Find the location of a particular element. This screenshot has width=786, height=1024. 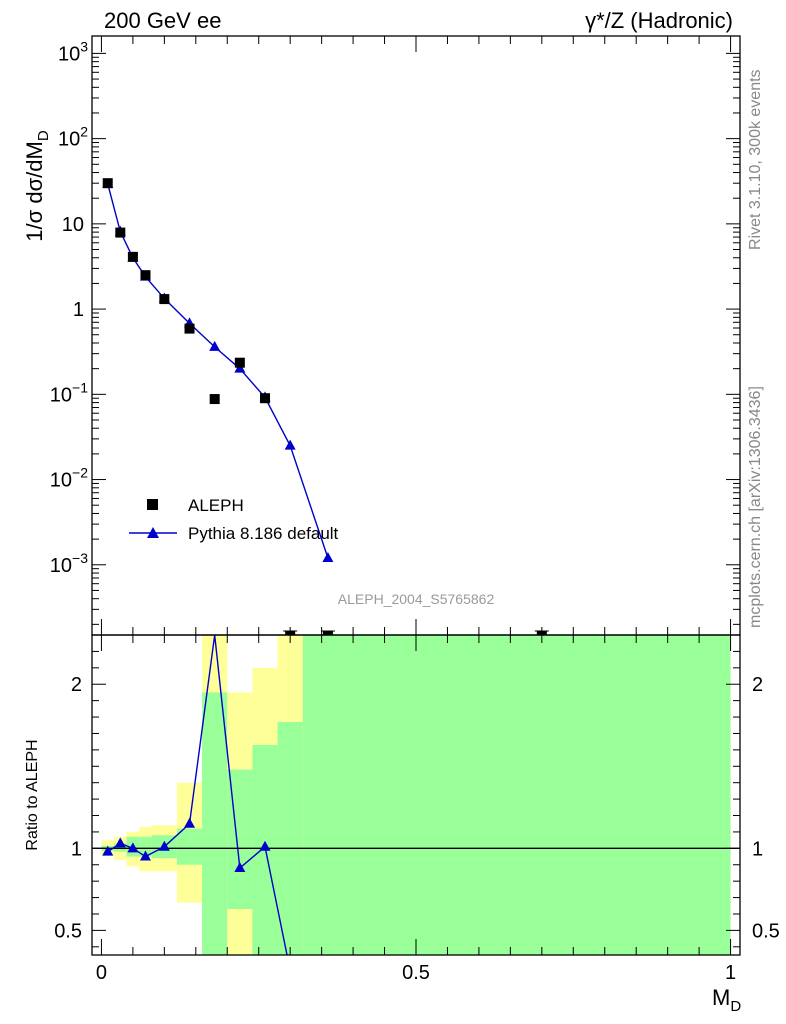

legend: ALEPH Pythia 8.186 default is located at coordinates (234, 519).